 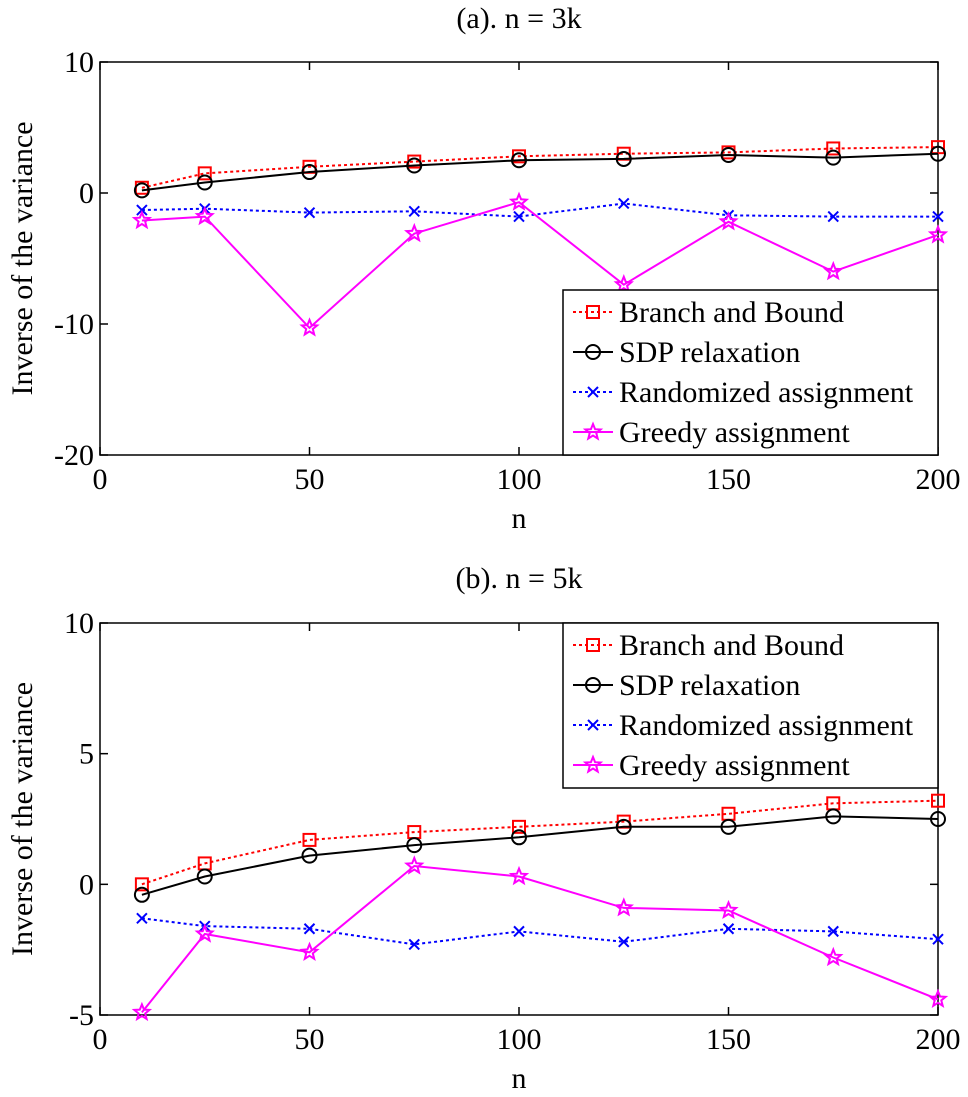 I want to click on x-tick-label: 0, so click(x=100, y=1039).